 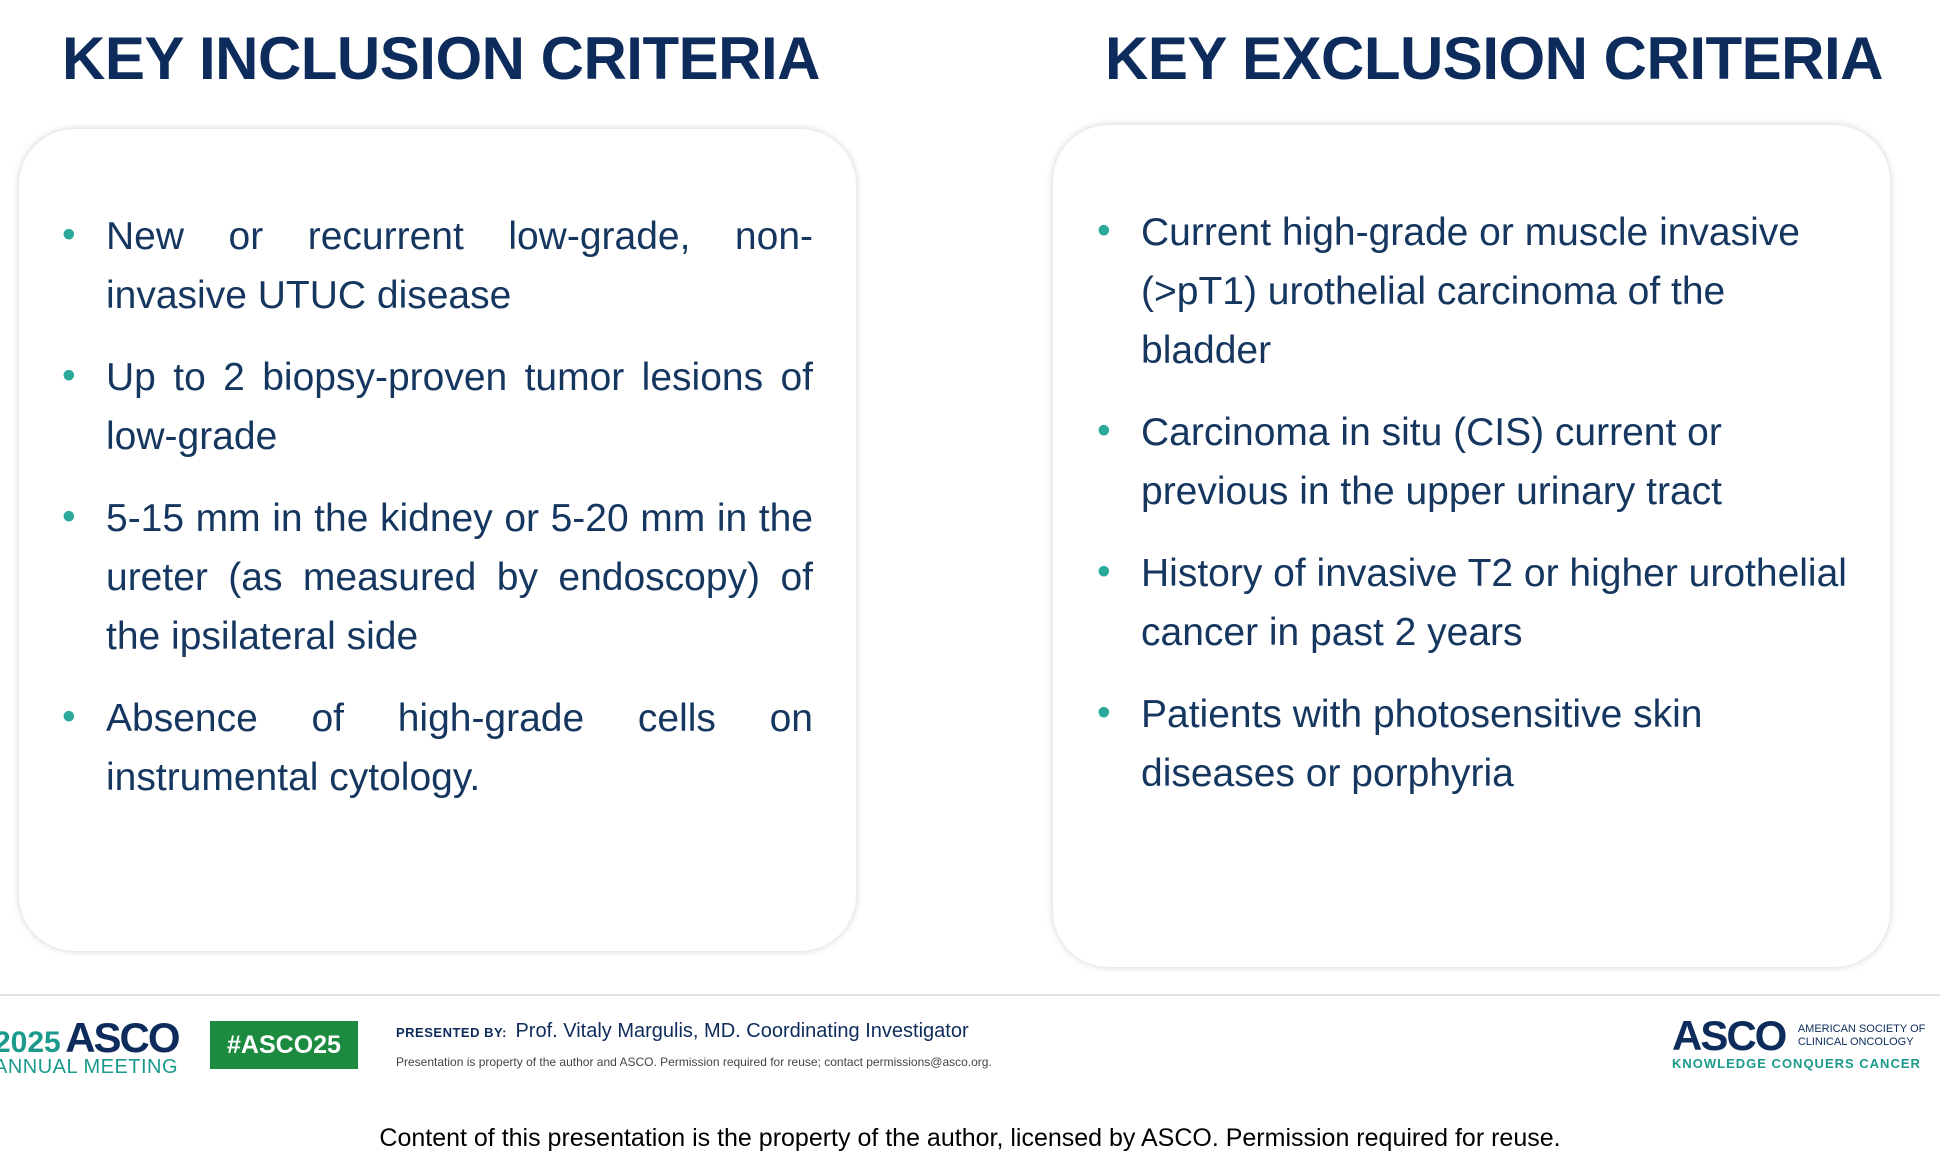 I want to click on org-name-line1: AMERICAN SOCIETY OF, so click(x=1861, y=1029).